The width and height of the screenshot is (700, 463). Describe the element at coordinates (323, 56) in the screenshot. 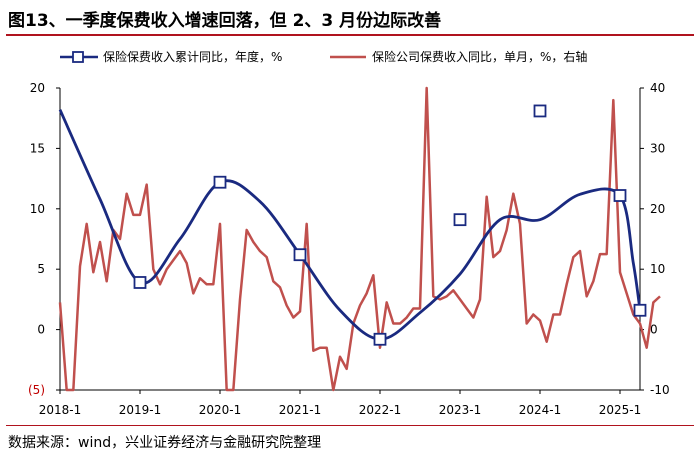

I see `legend: 保险保费收入累计同比，年度，% 保险公司保费收入同比，单月，%，右轴` at that location.